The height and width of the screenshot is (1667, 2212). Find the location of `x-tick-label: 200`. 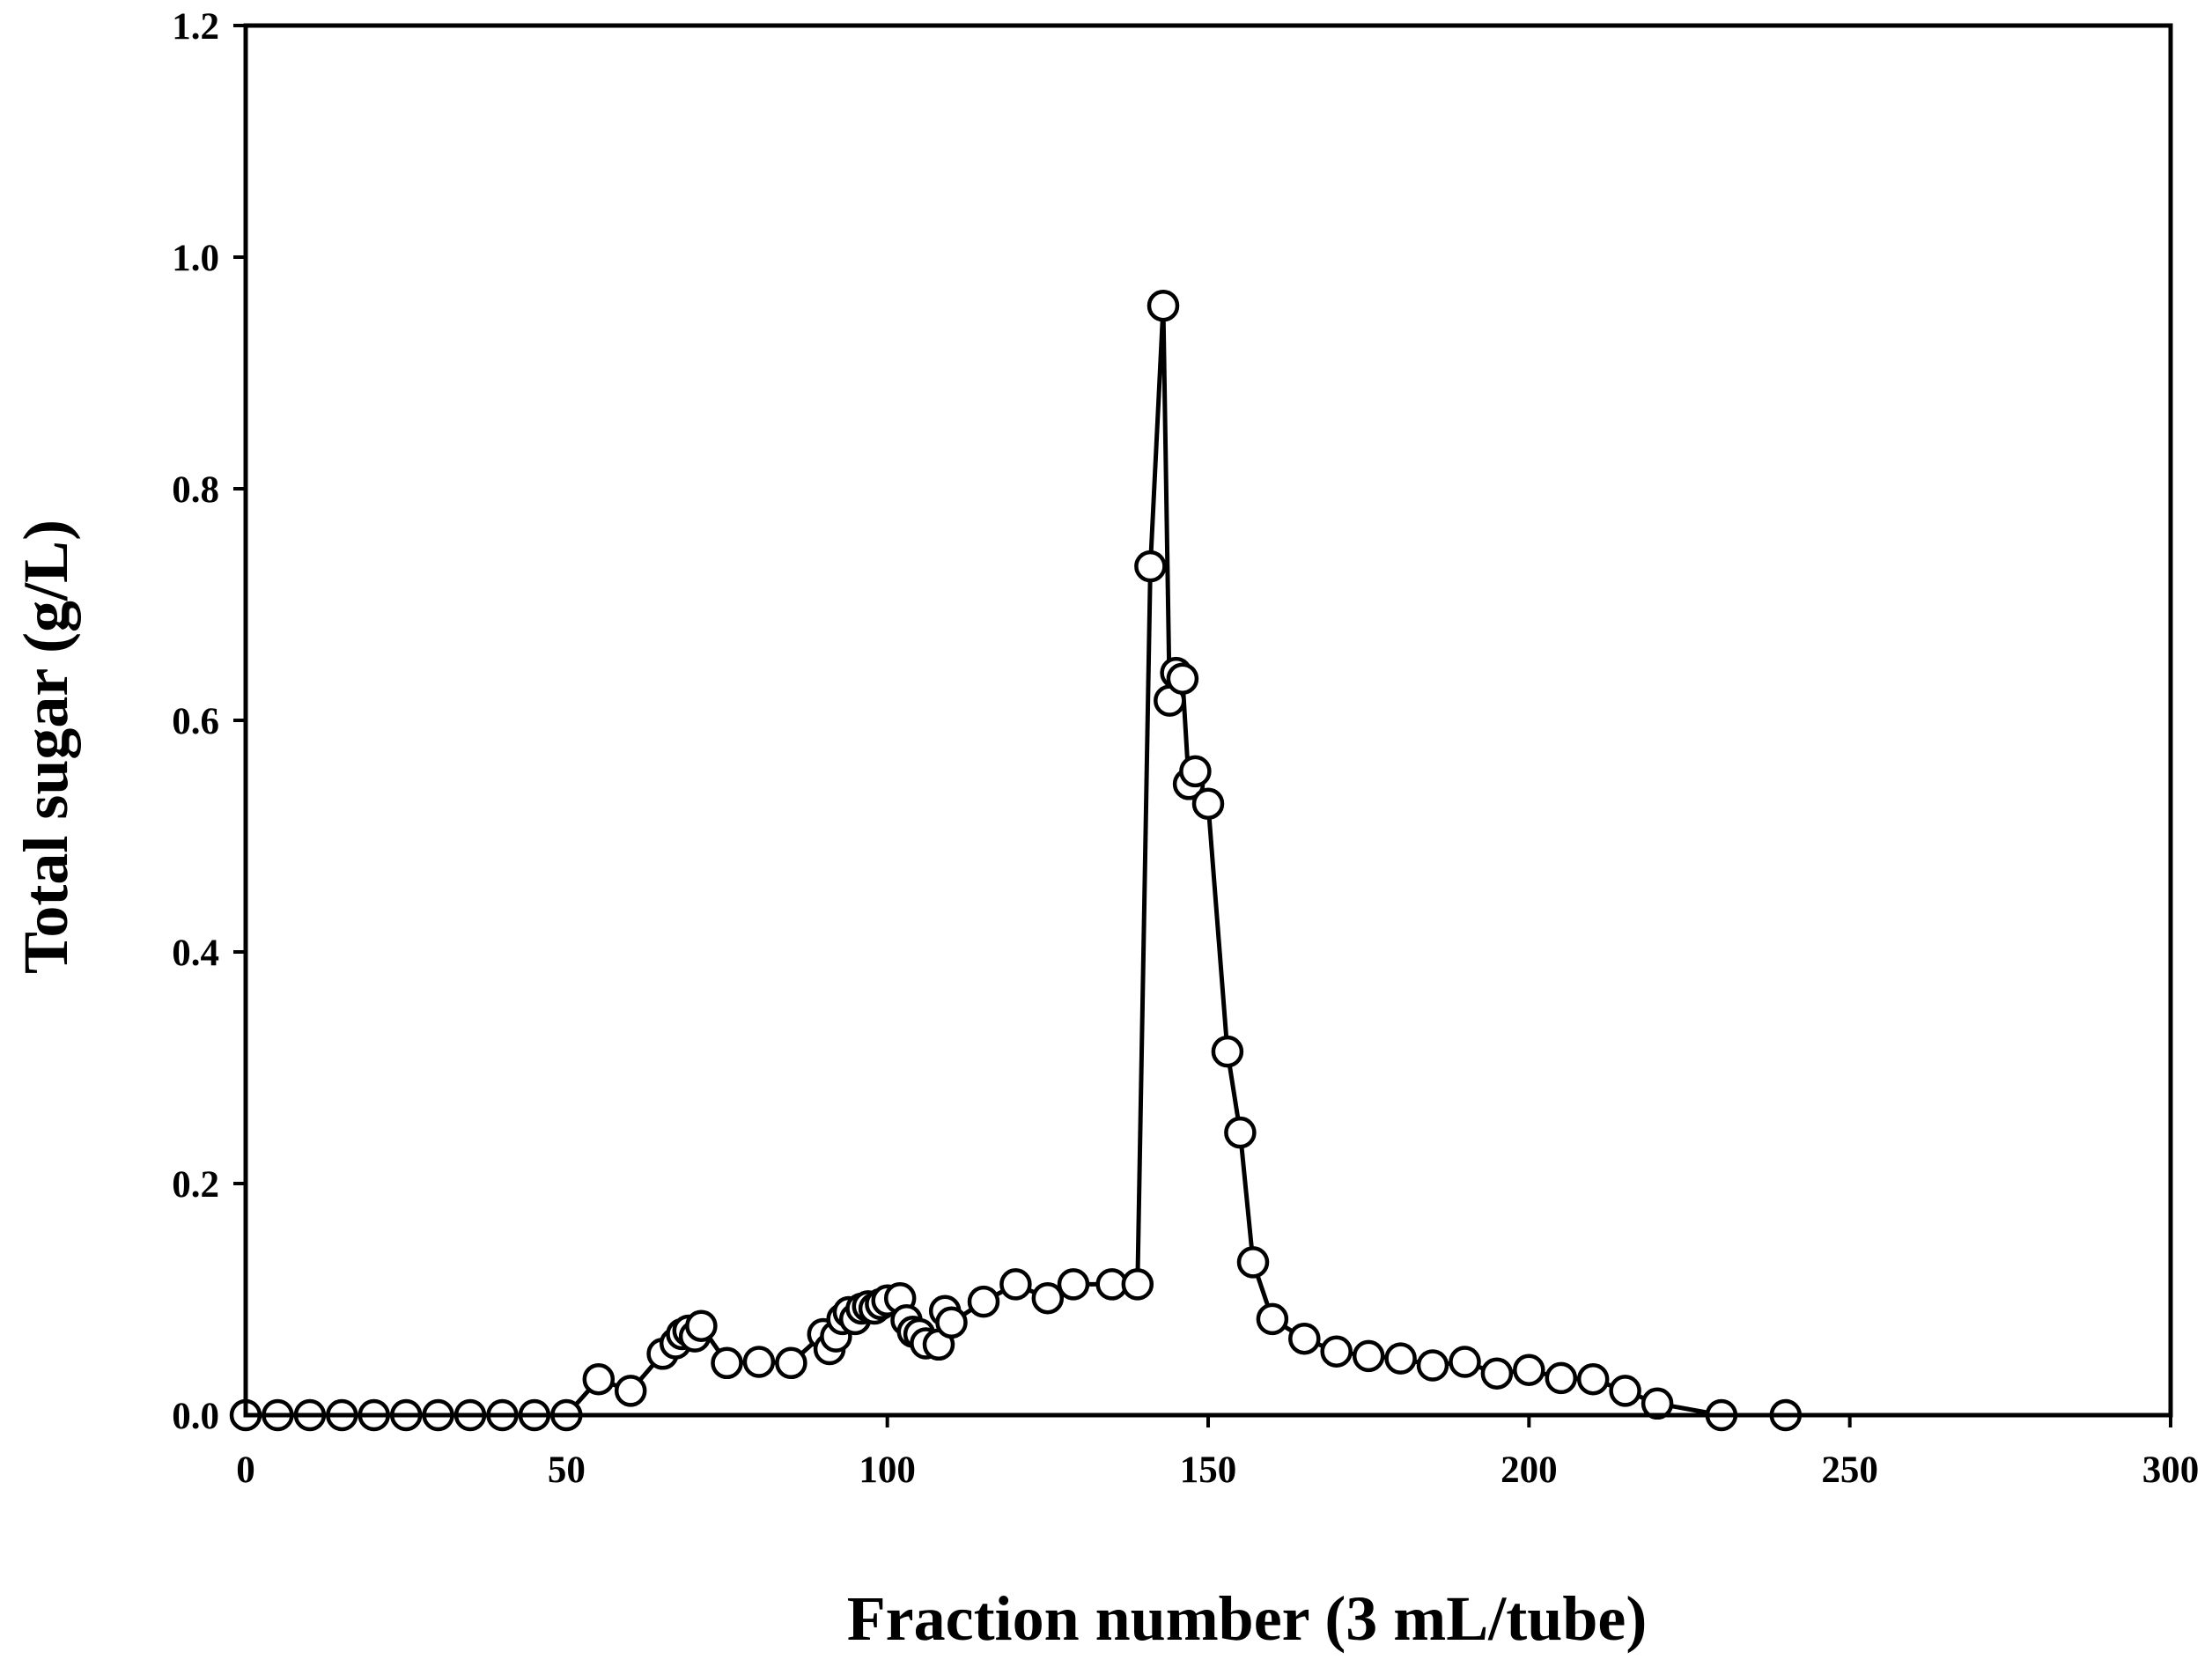

x-tick-label: 200 is located at coordinates (1529, 1470).